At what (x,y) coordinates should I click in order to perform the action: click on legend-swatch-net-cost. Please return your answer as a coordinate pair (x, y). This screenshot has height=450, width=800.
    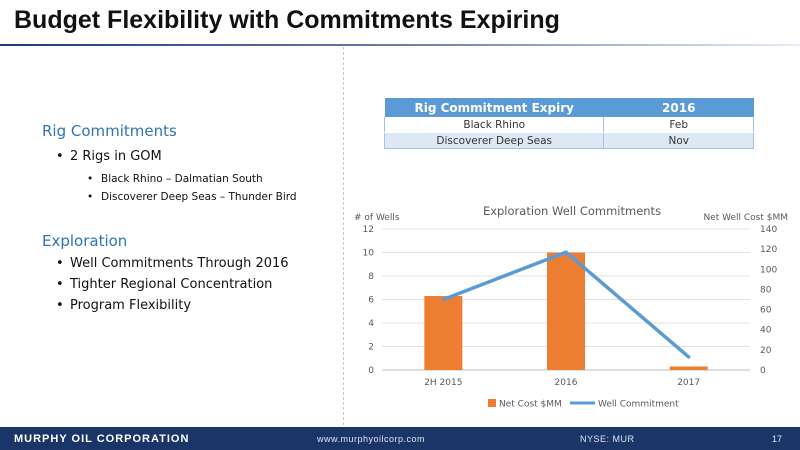
    Looking at the image, I should click on (492, 403).